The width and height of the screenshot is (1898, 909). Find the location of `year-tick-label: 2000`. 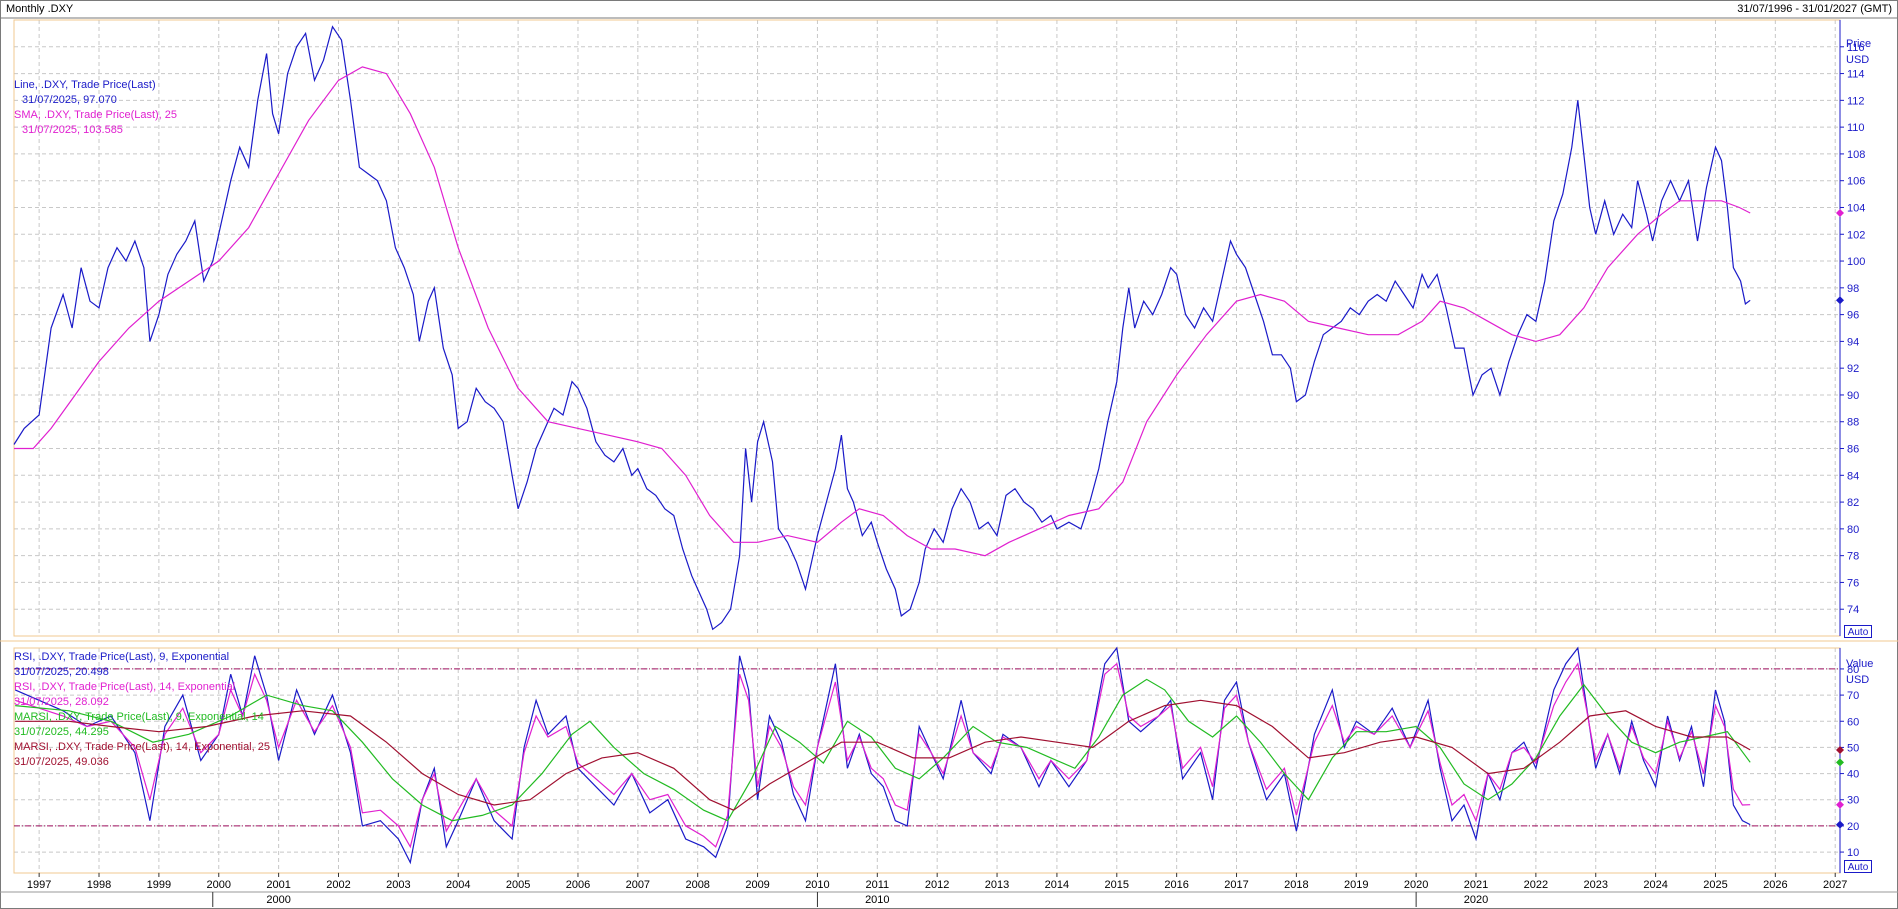

year-tick-label: 2000 is located at coordinates (219, 885).